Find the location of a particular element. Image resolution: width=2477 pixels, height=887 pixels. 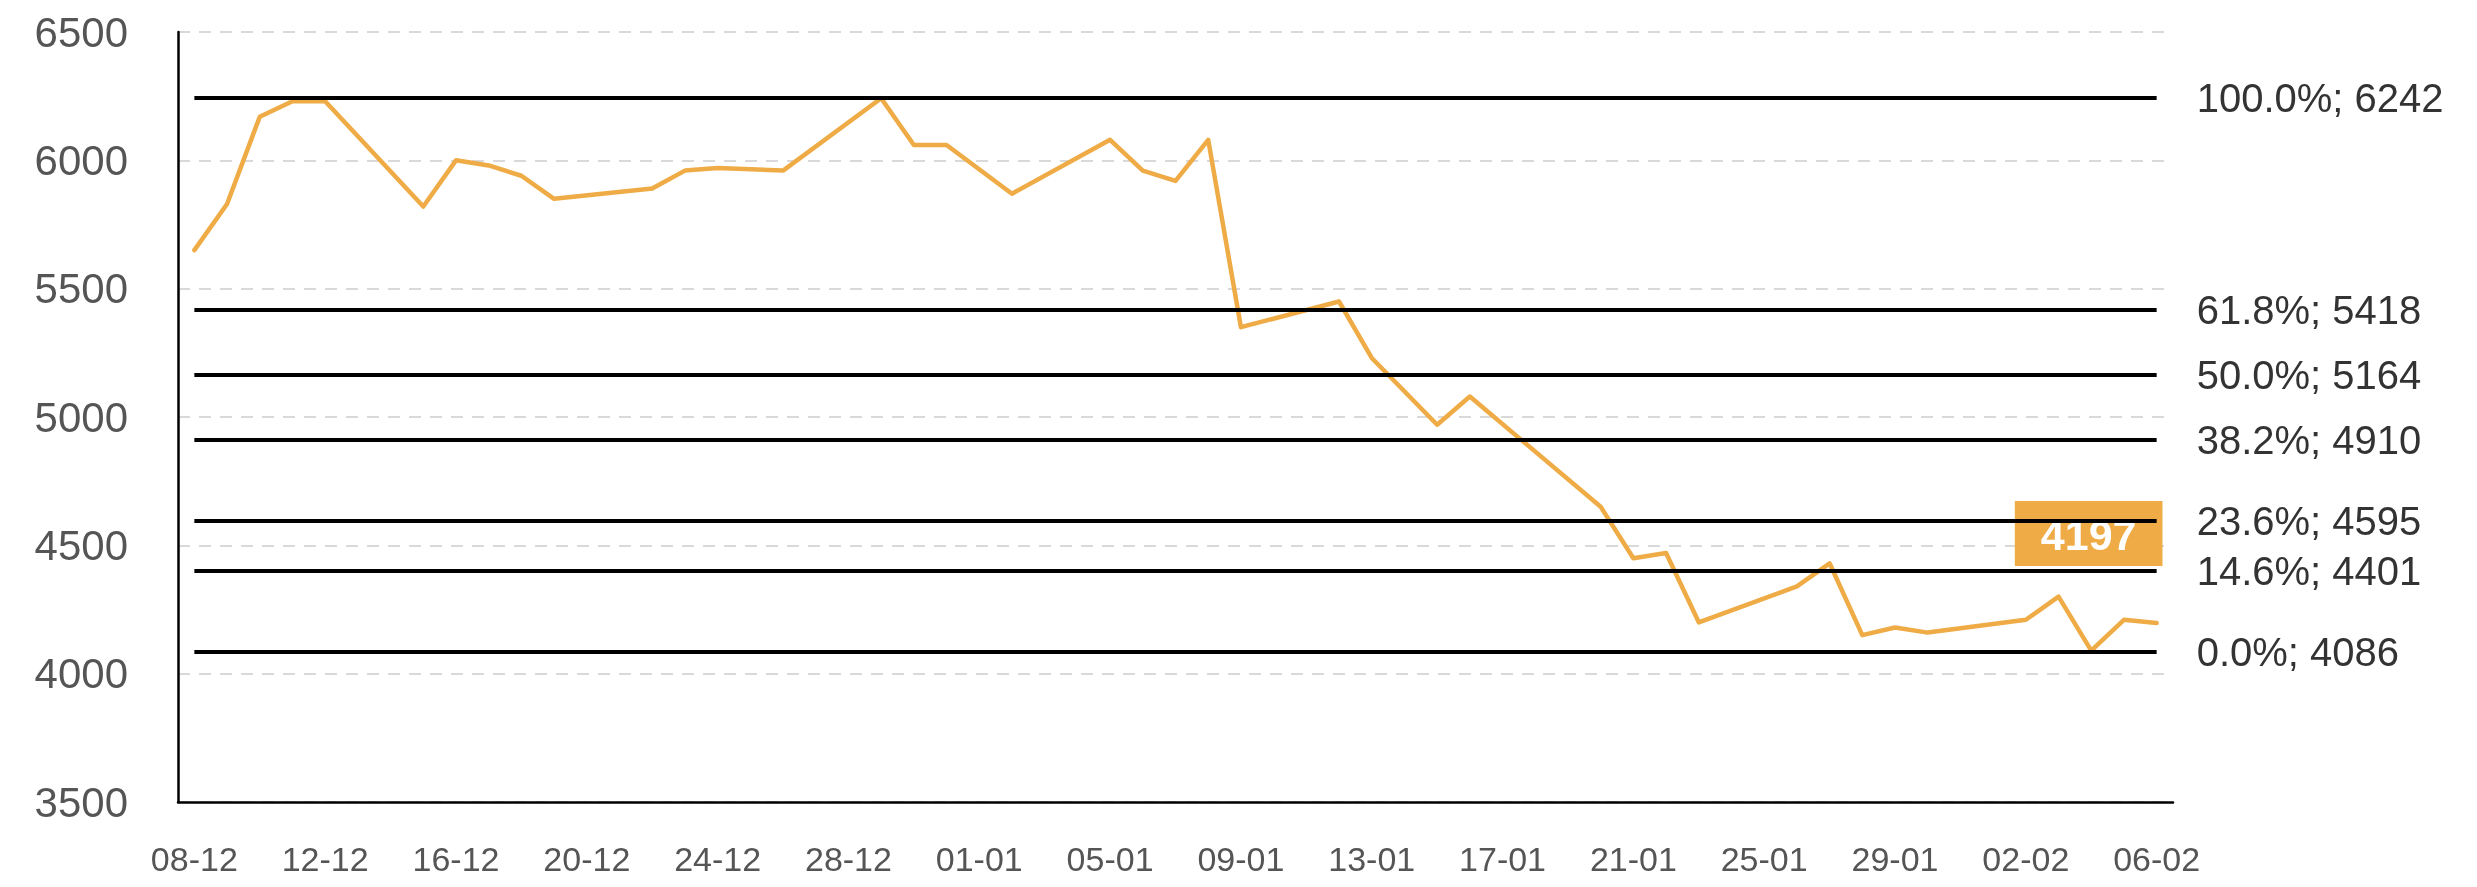

x-tick-label: 24-12 is located at coordinates (718, 859).